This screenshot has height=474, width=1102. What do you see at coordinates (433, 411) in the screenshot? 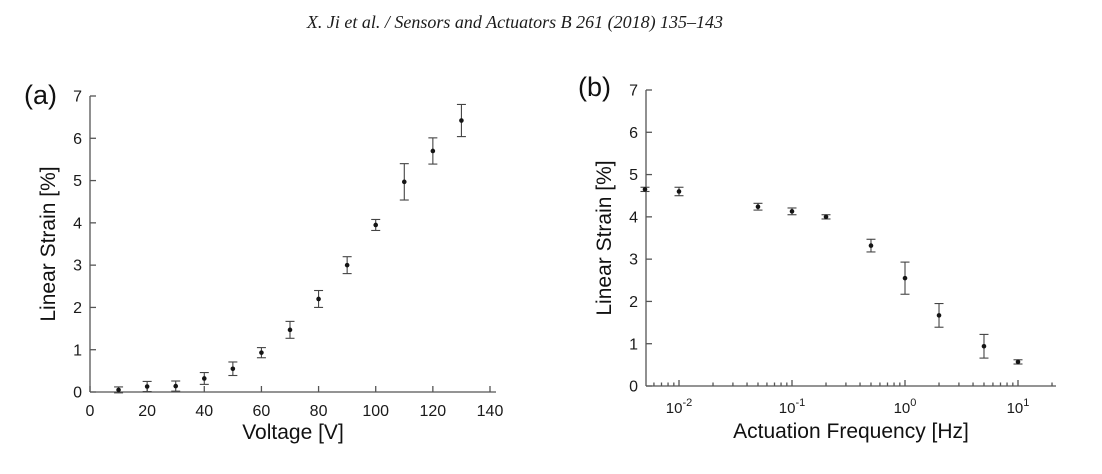
I see `x-tick-label: 120` at bounding box center [433, 411].